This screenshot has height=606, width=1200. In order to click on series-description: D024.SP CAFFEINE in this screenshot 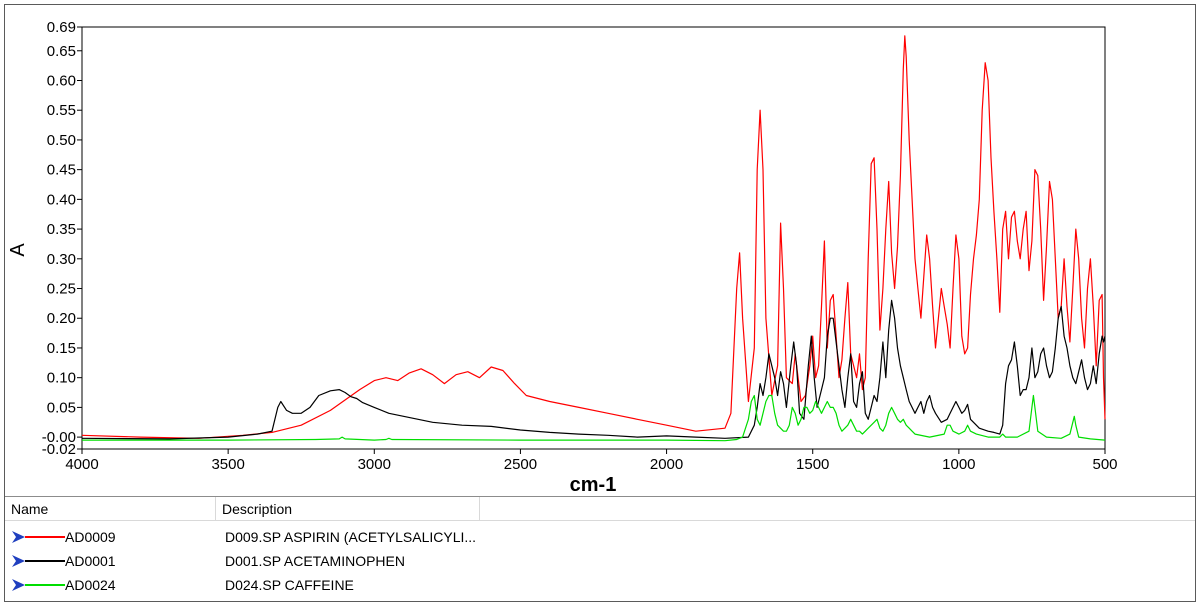, I will do `click(289, 585)`.